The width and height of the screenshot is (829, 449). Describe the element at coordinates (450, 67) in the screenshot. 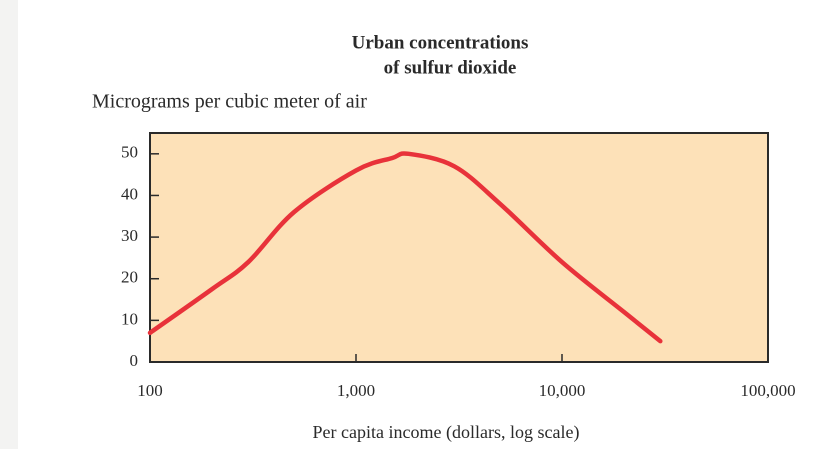

I see `chart-title-line: of sulfur dioxide` at that location.